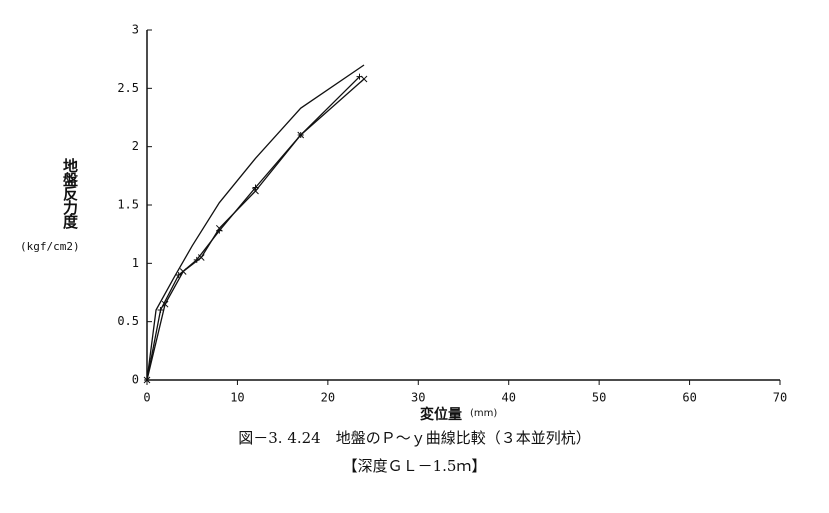 This screenshot has height=513, width=829. What do you see at coordinates (414, 438) in the screenshot?
I see `caption: 図－3. 4.24 地盤のＰ～ｙ曲線比較（３本並列杭）` at bounding box center [414, 438].